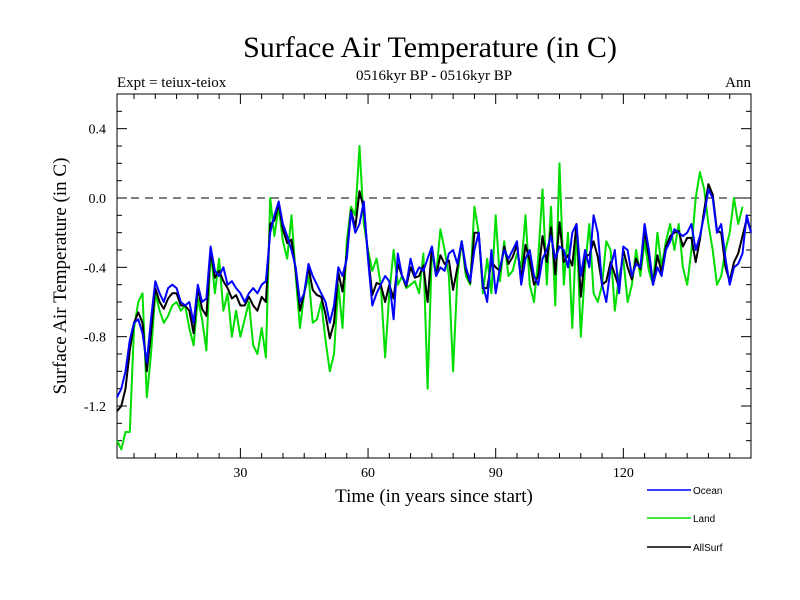 The width and height of the screenshot is (800, 600). Describe the element at coordinates (368, 473) in the screenshot. I see `x-tick-label: 60` at that location.